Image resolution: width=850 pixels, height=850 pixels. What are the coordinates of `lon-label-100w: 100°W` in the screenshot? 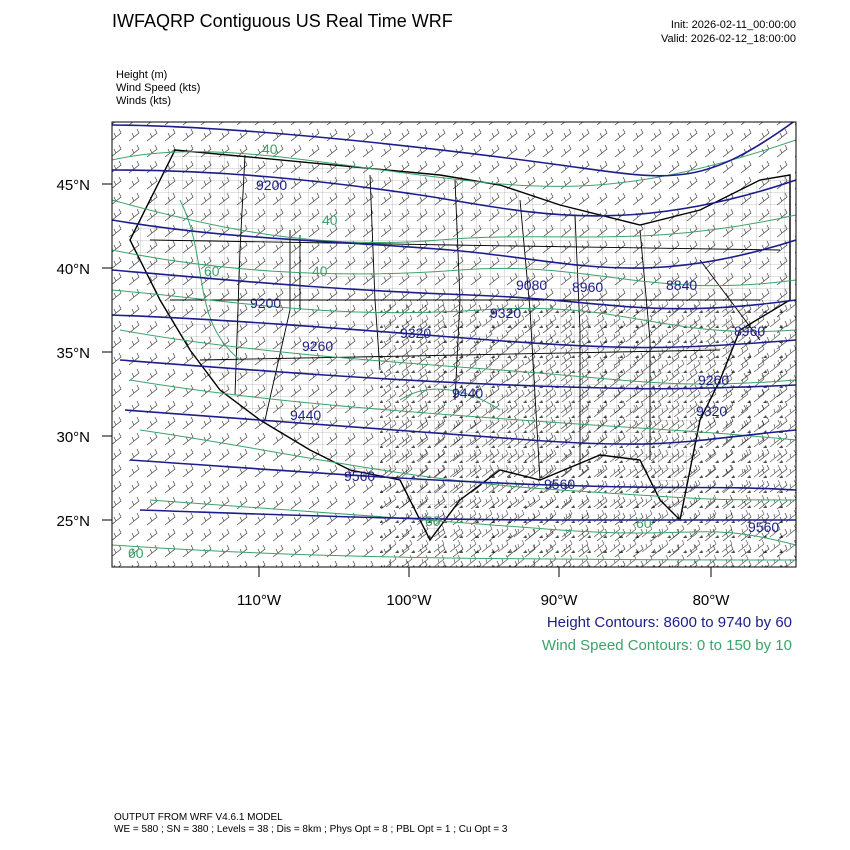 It's located at (409, 600).